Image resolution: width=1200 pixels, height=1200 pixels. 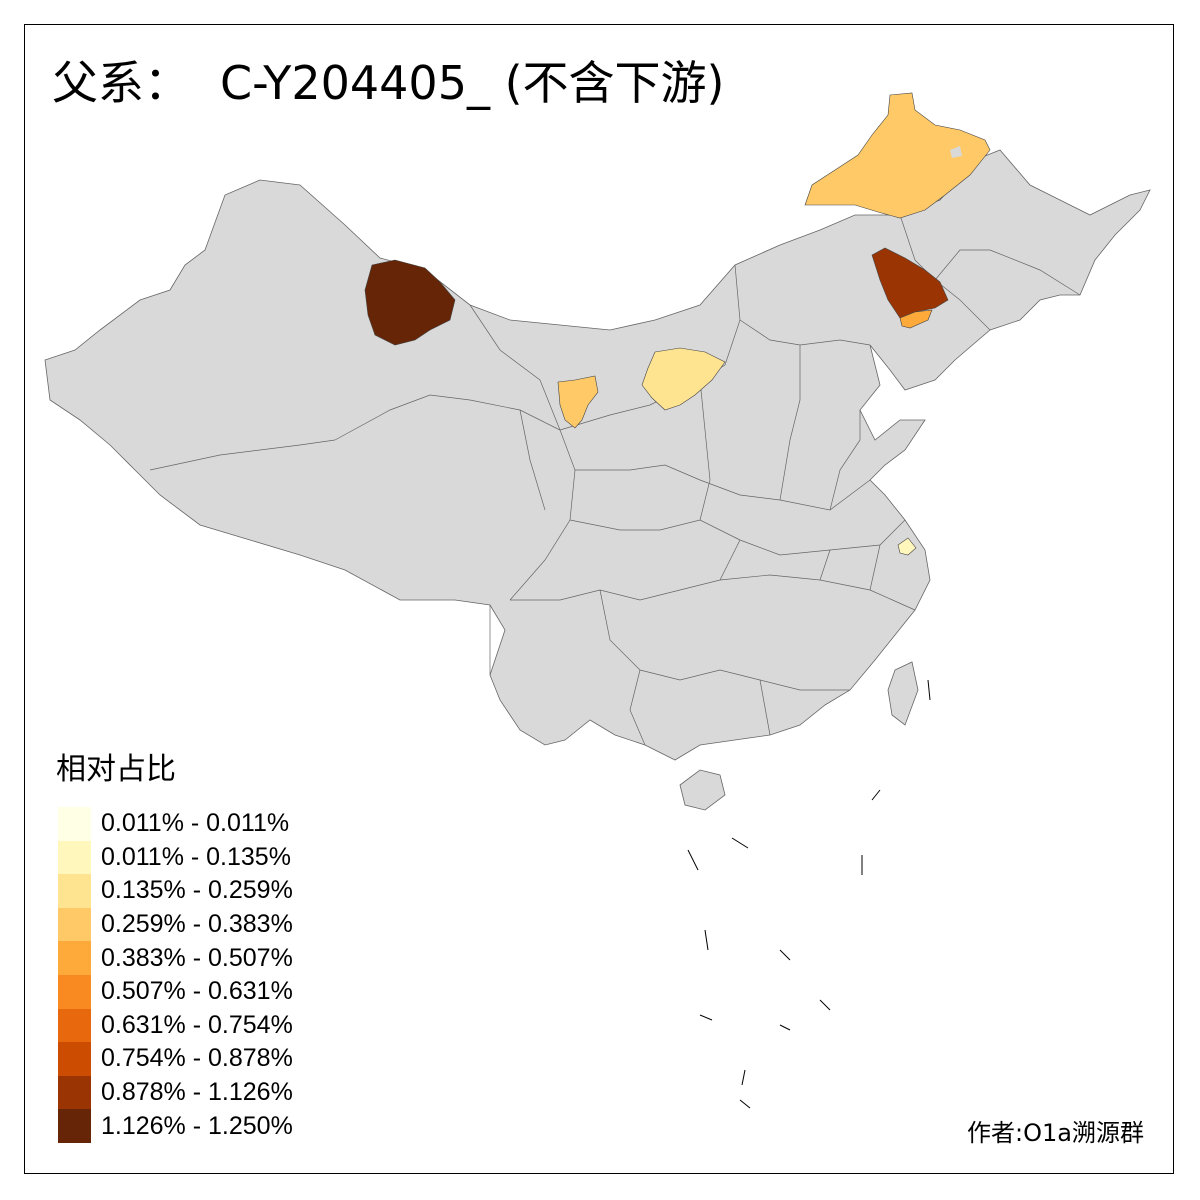 I want to click on legend-item: 0.383% - 0.507%, so click(x=175, y=958).